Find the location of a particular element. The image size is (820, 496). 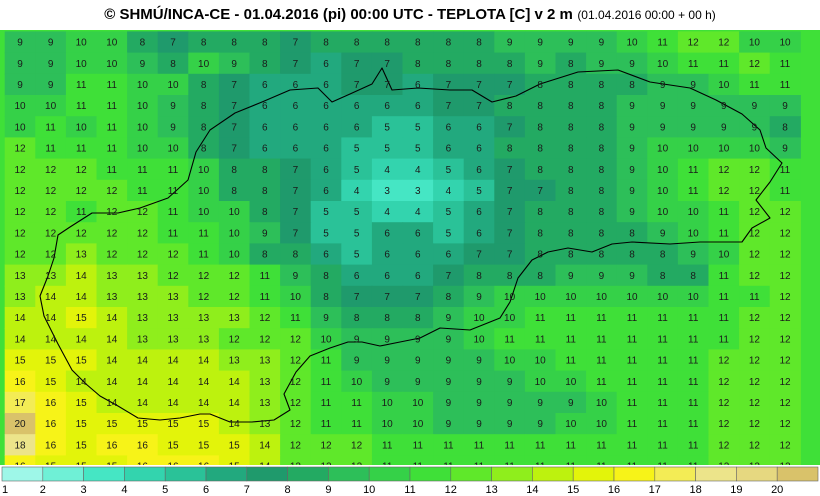

legend-label: 2 is located at coordinates (43, 490).